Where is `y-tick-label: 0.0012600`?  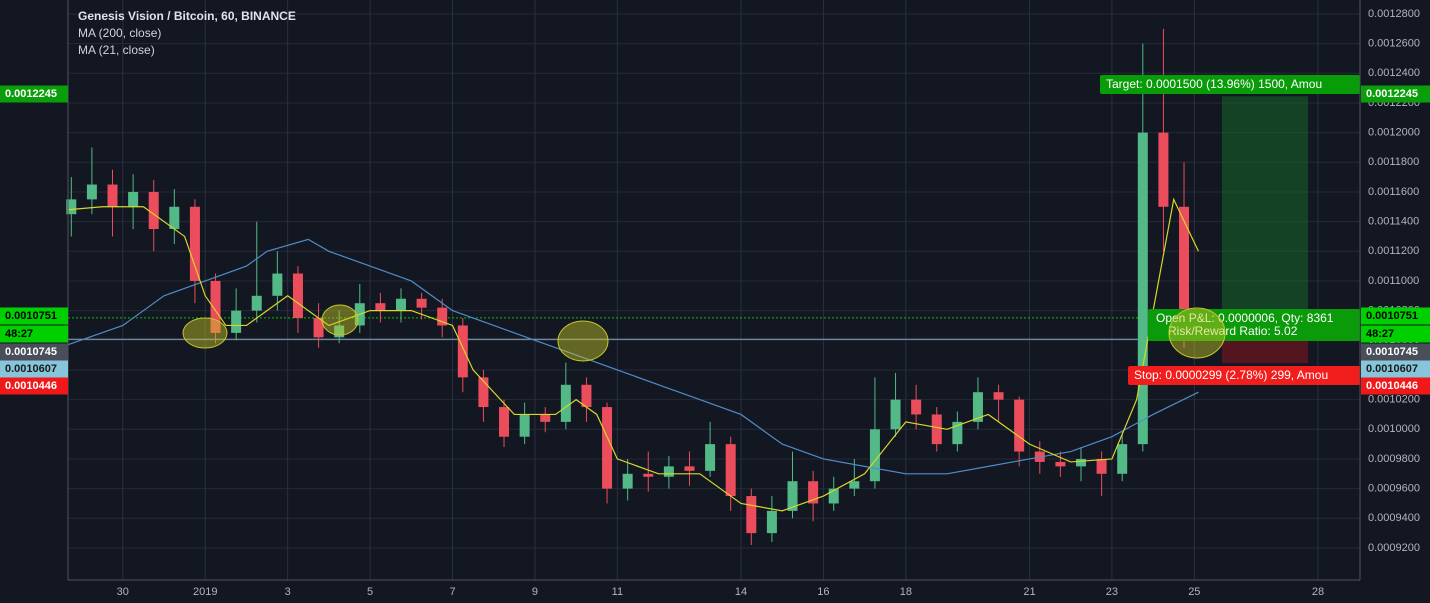
y-tick-label: 0.0012600 is located at coordinates (1394, 44).